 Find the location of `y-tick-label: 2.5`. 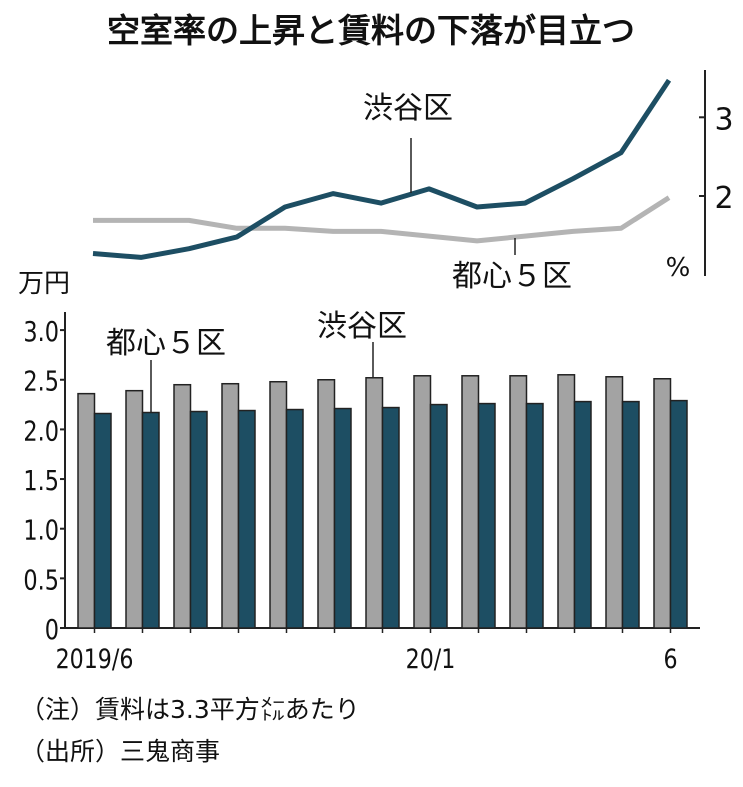

y-tick-label: 2.5 is located at coordinates (41, 380).